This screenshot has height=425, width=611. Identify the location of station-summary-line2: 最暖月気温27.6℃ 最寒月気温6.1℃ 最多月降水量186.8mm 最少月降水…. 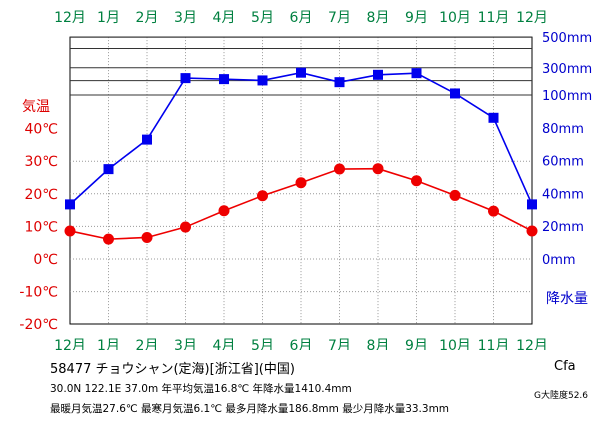
(250, 409).